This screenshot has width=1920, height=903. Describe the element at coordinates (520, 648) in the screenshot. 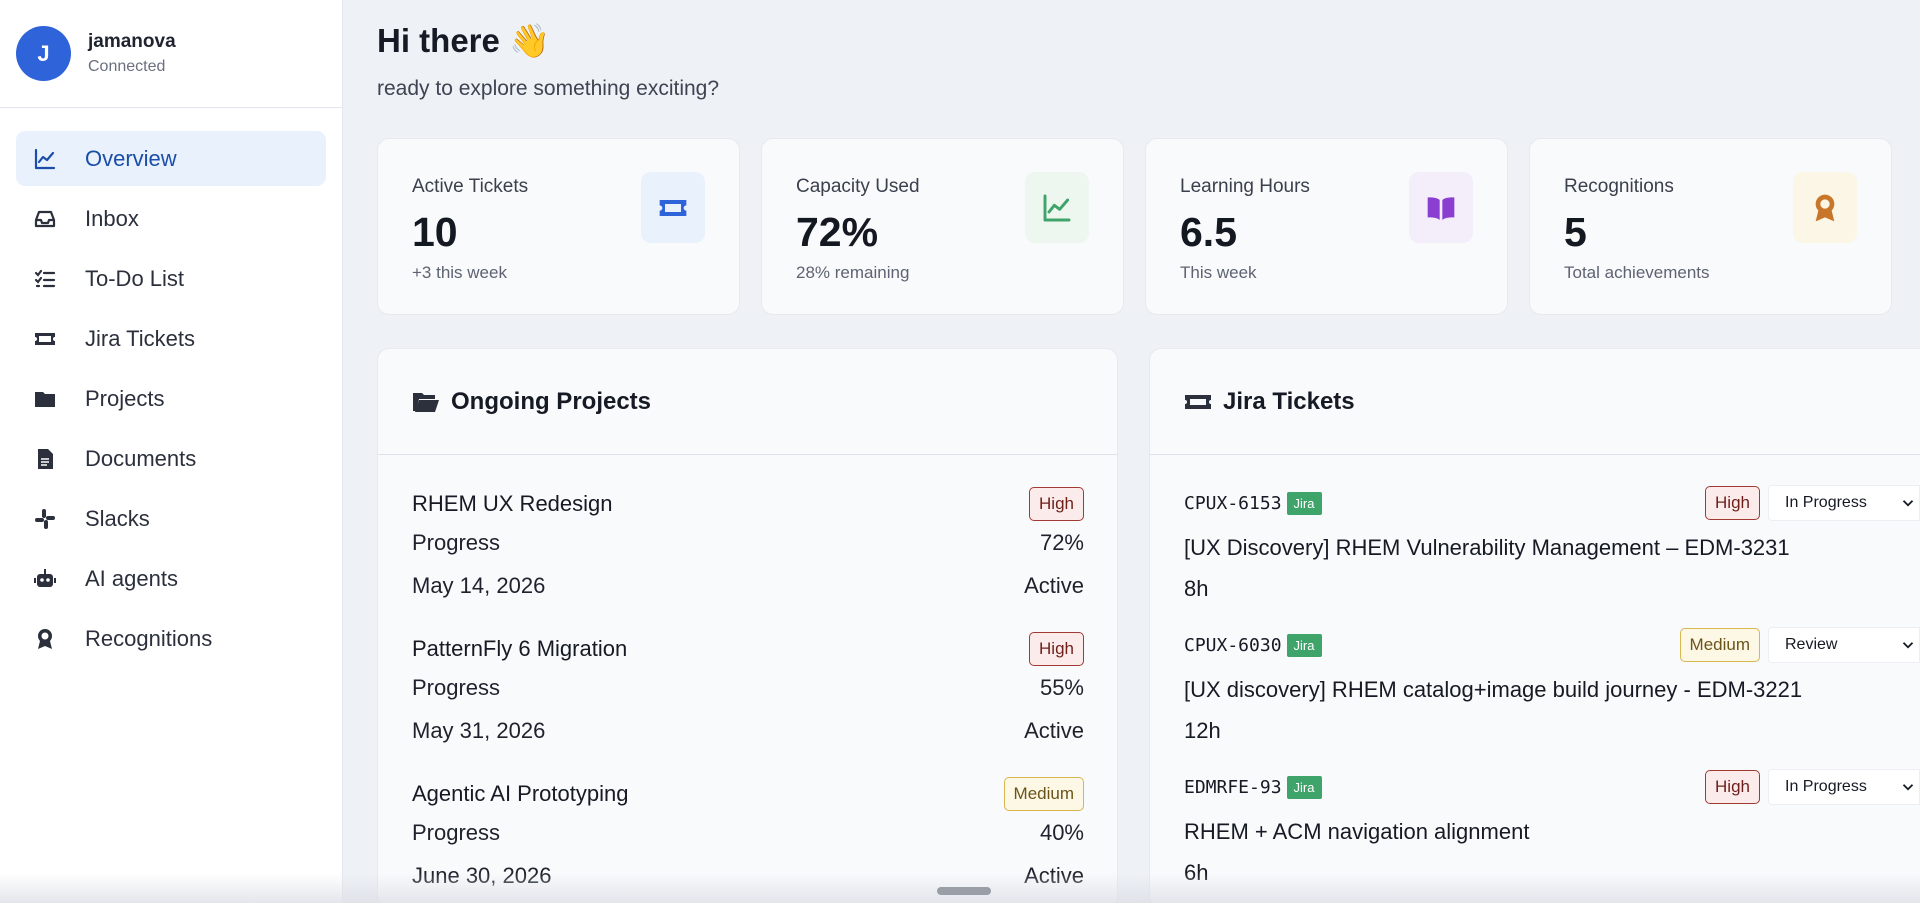

I see `project-name: PatternFly 6 Migration` at that location.